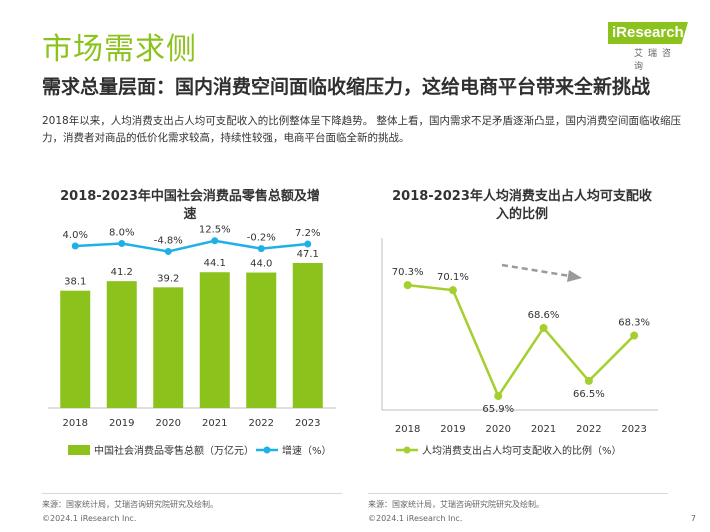  I want to click on right-footer-divider, so click(518, 493).